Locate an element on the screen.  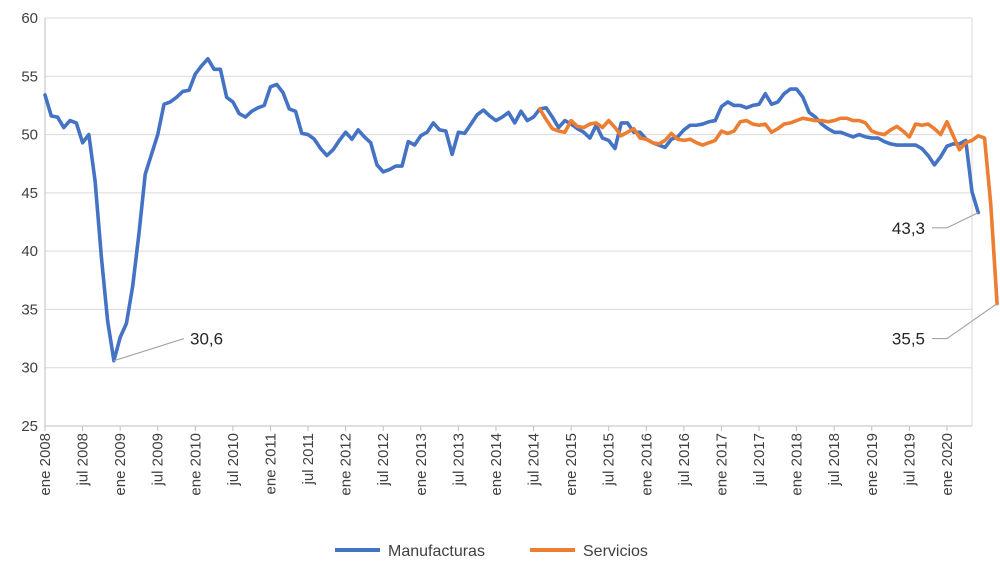
x-tick-label: jul 2010 is located at coordinates (233, 460).